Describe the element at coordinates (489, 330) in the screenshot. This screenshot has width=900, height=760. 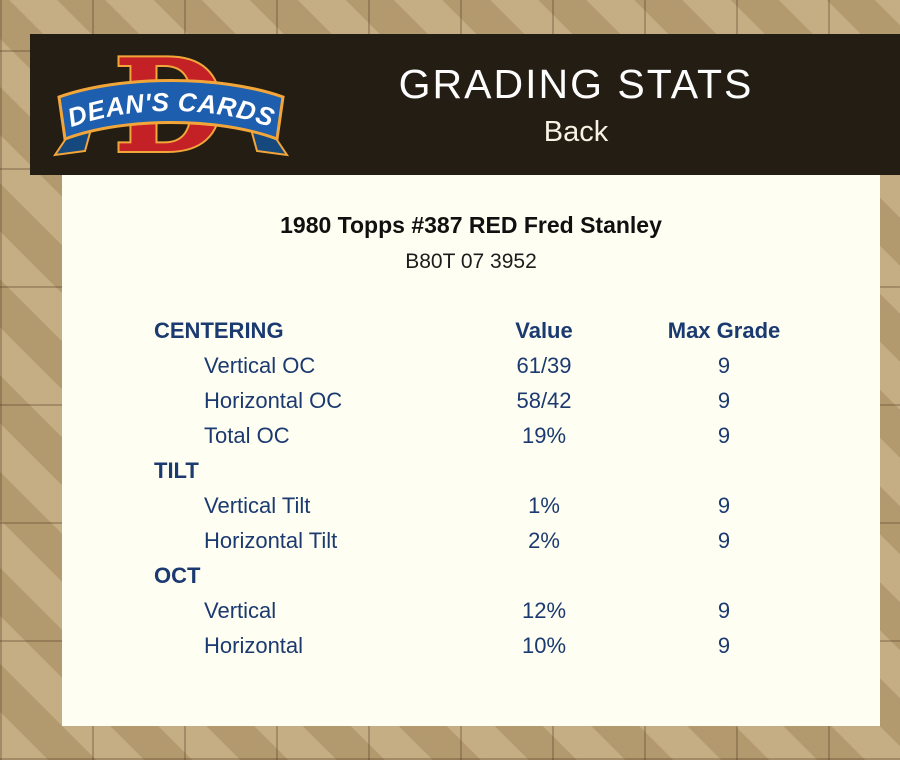
I see `table-header-row: CENTERING Value Max Grade` at that location.